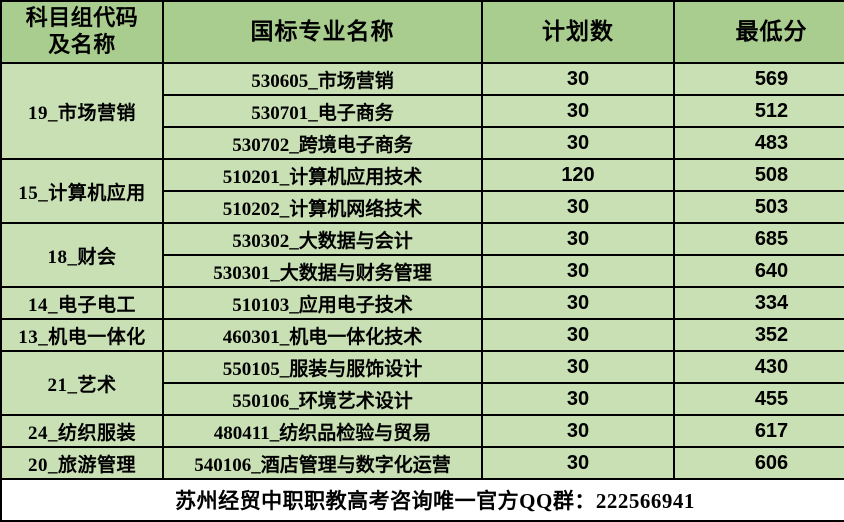 This screenshot has height=522, width=844. Describe the element at coordinates (322, 207) in the screenshot. I see `major-name-cell: 510202_计算机网络技术` at that location.